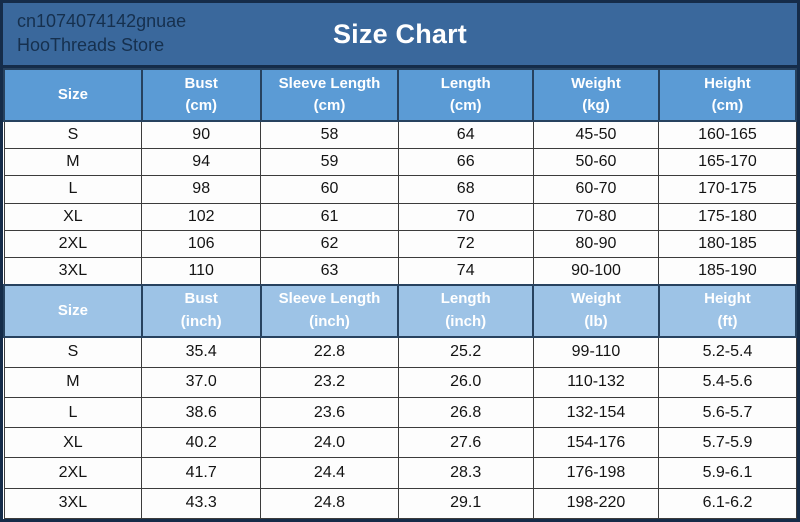  I want to click on table-row: 2XL 41.7 24.4 28.3 176-198 5.9-6.1, so click(400, 473).